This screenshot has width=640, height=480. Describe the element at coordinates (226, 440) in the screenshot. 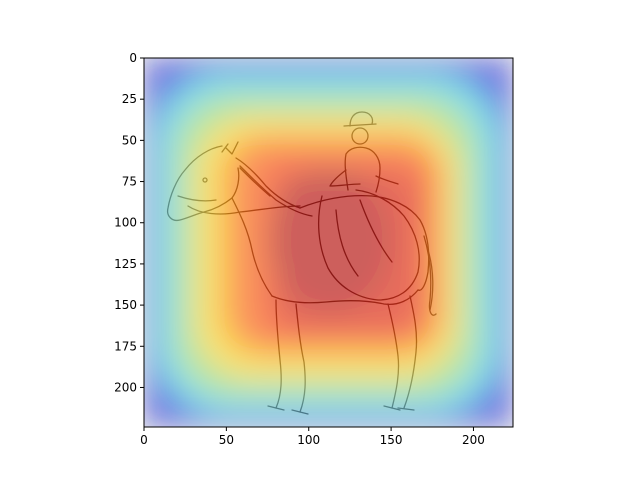

I see `x-tick-label: 50` at that location.